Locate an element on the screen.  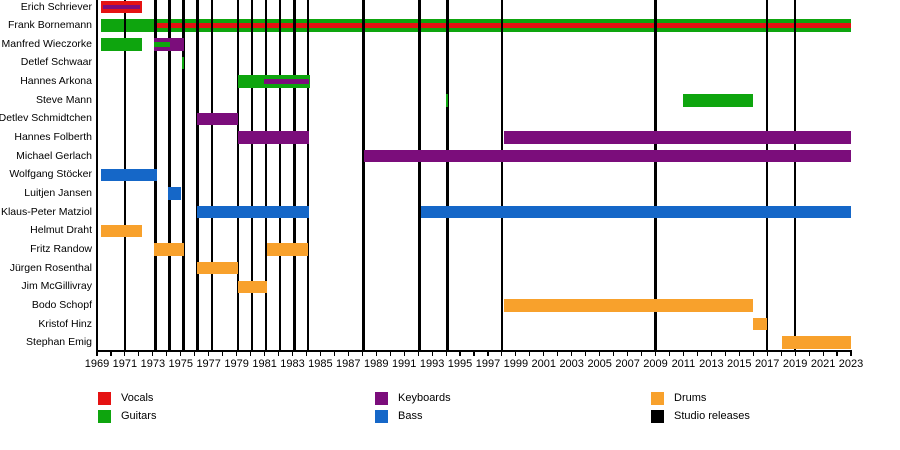
year-label: 1977 is located at coordinates (208, 364).